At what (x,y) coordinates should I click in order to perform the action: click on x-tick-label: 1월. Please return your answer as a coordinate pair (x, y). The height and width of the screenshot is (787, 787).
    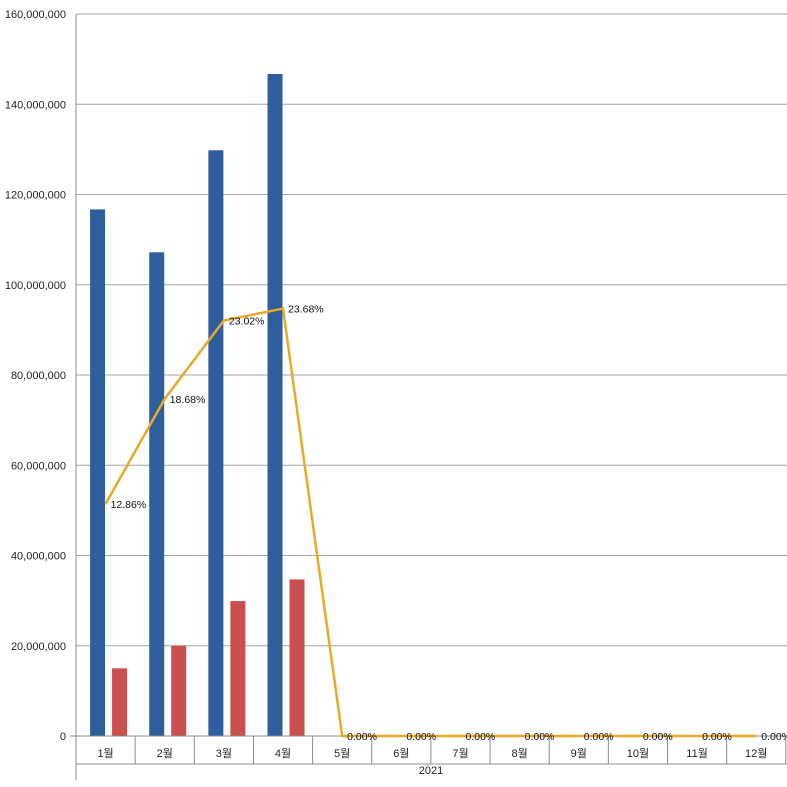
    Looking at the image, I should click on (105, 753).